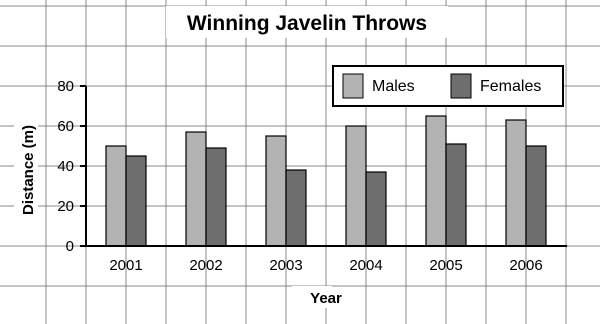  Describe the element at coordinates (325, 265) in the screenshot. I see `x-ticks: 2001 2002 2003 2004 2005 2006` at that location.